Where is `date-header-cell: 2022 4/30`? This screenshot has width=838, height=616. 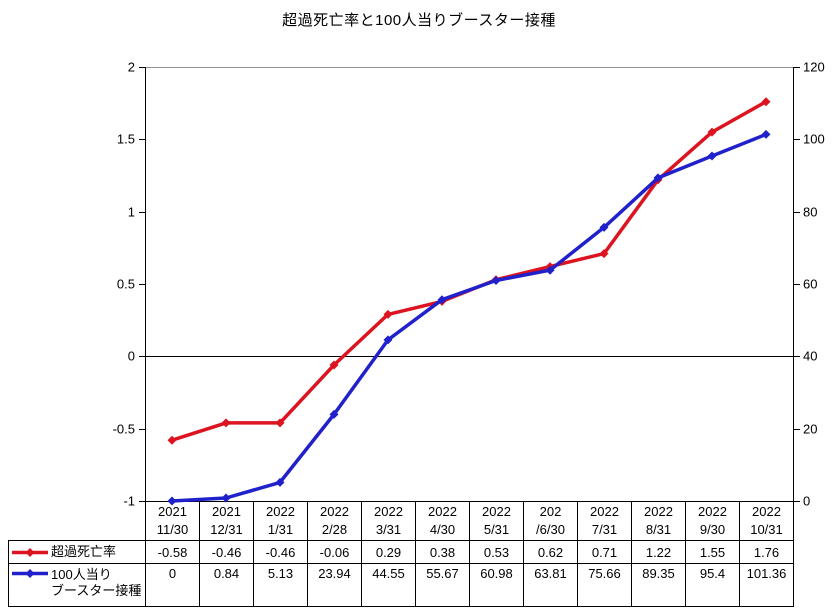 date-header-cell: 2022 4/30 is located at coordinates (442, 521).